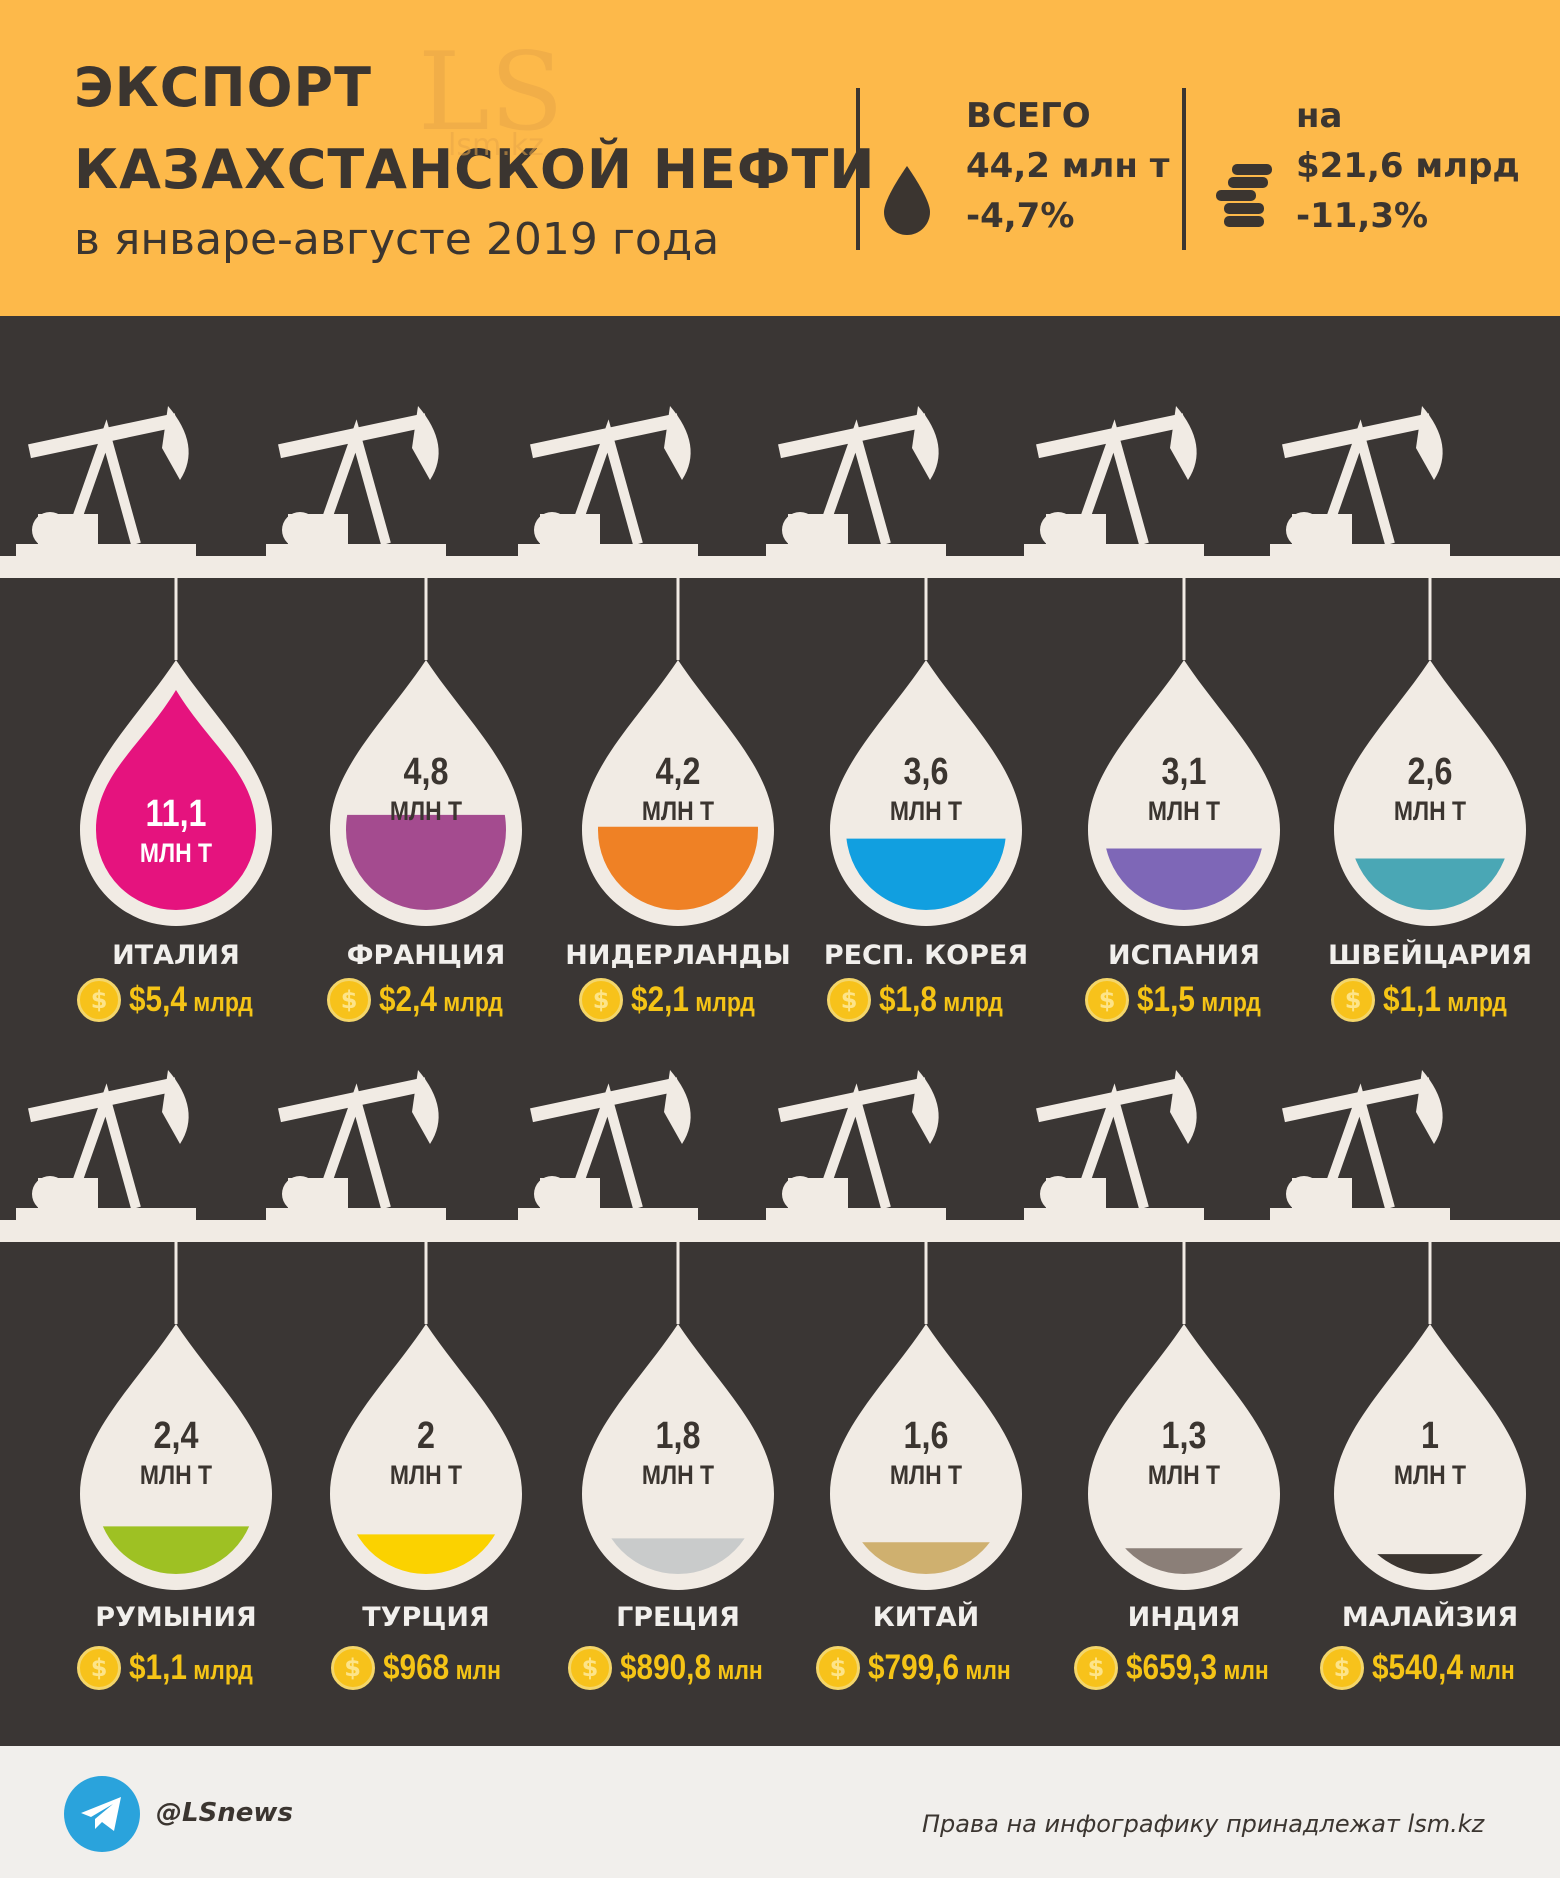  Describe the element at coordinates (426, 772) in the screenshot. I see `volume-label: 4,8` at that location.